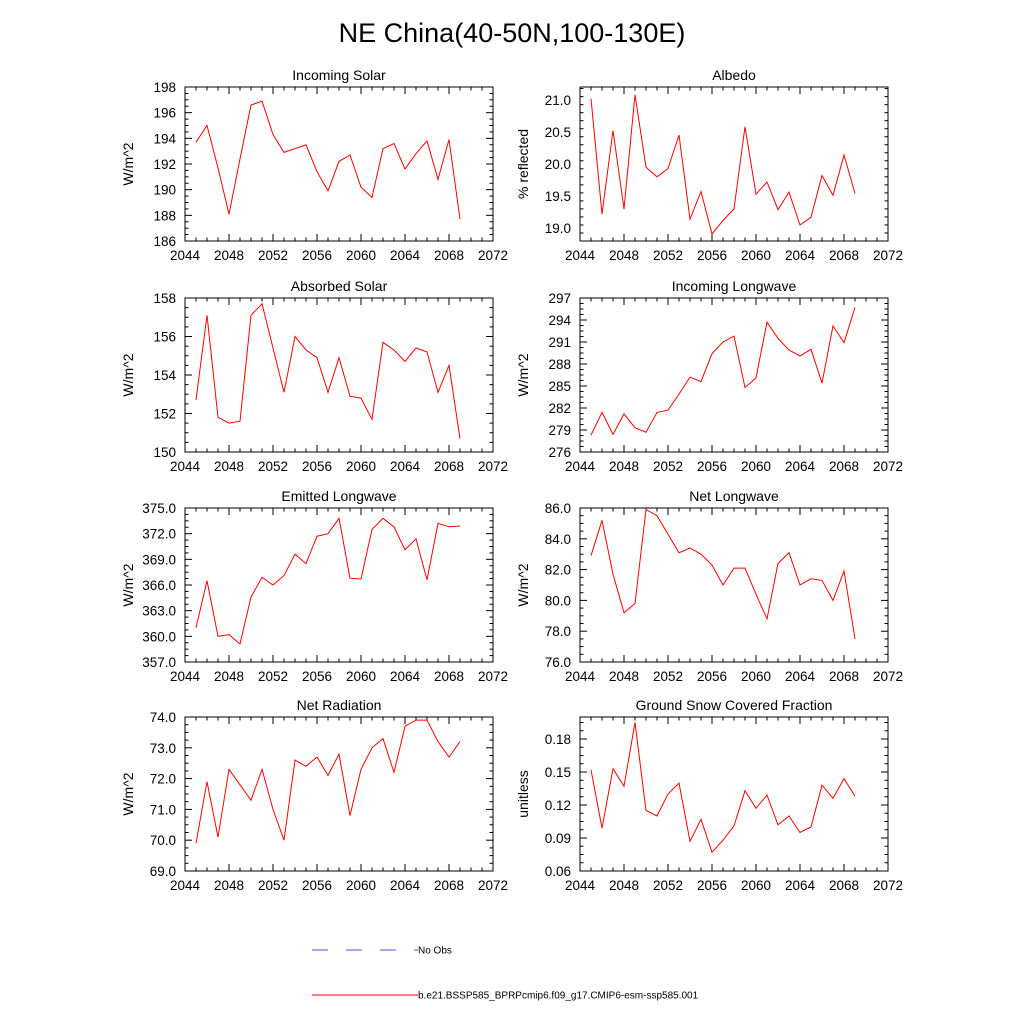  Describe the element at coordinates (338, 496) in the screenshot. I see `panel-title: Emitted Longwave` at that location.